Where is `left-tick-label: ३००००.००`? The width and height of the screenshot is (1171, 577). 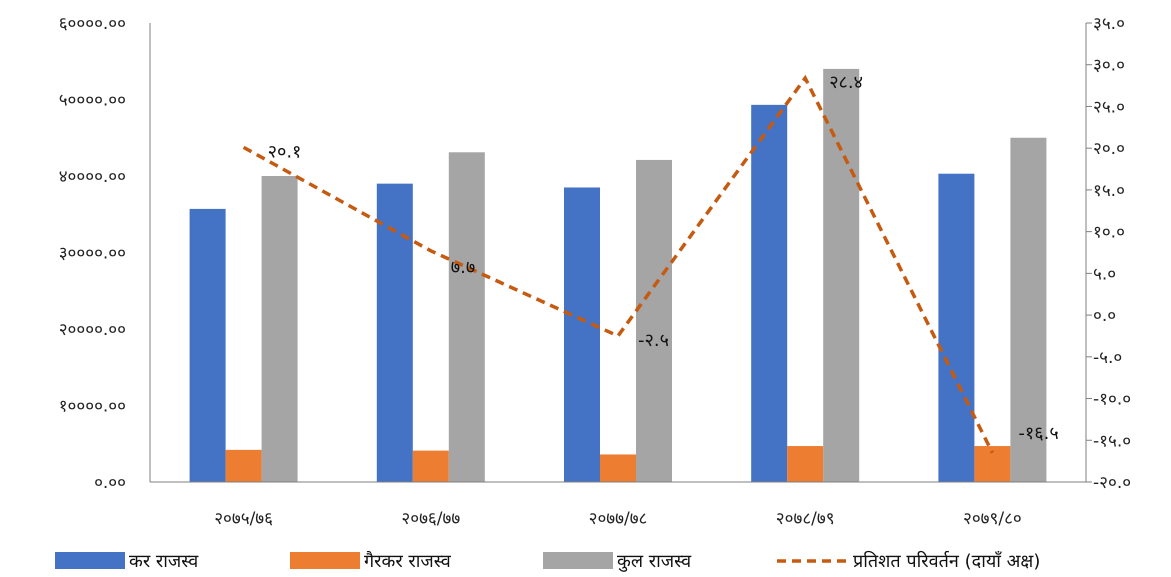
left-tick-label: ३००००.०० is located at coordinates (92, 254).